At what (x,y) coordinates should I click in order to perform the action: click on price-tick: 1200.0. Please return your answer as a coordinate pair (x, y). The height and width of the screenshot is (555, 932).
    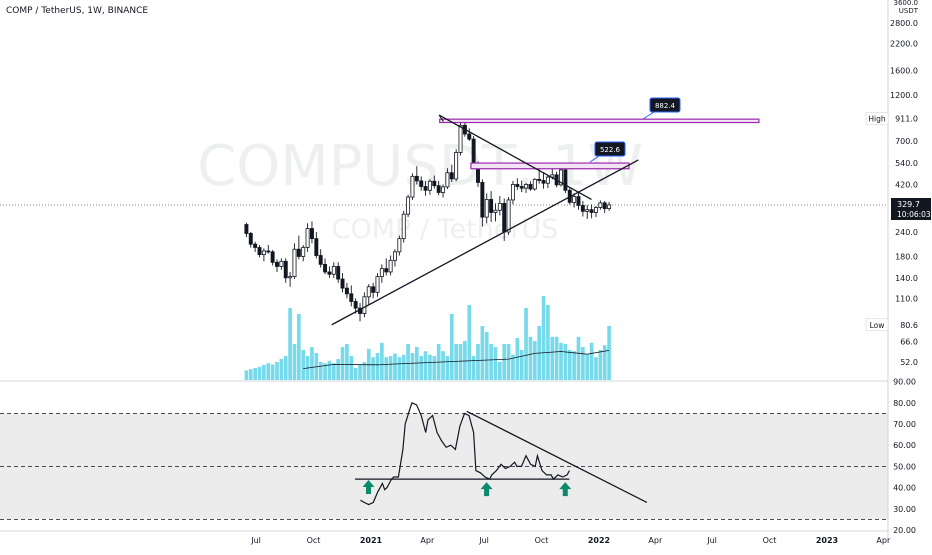
    Looking at the image, I should click on (904, 95).